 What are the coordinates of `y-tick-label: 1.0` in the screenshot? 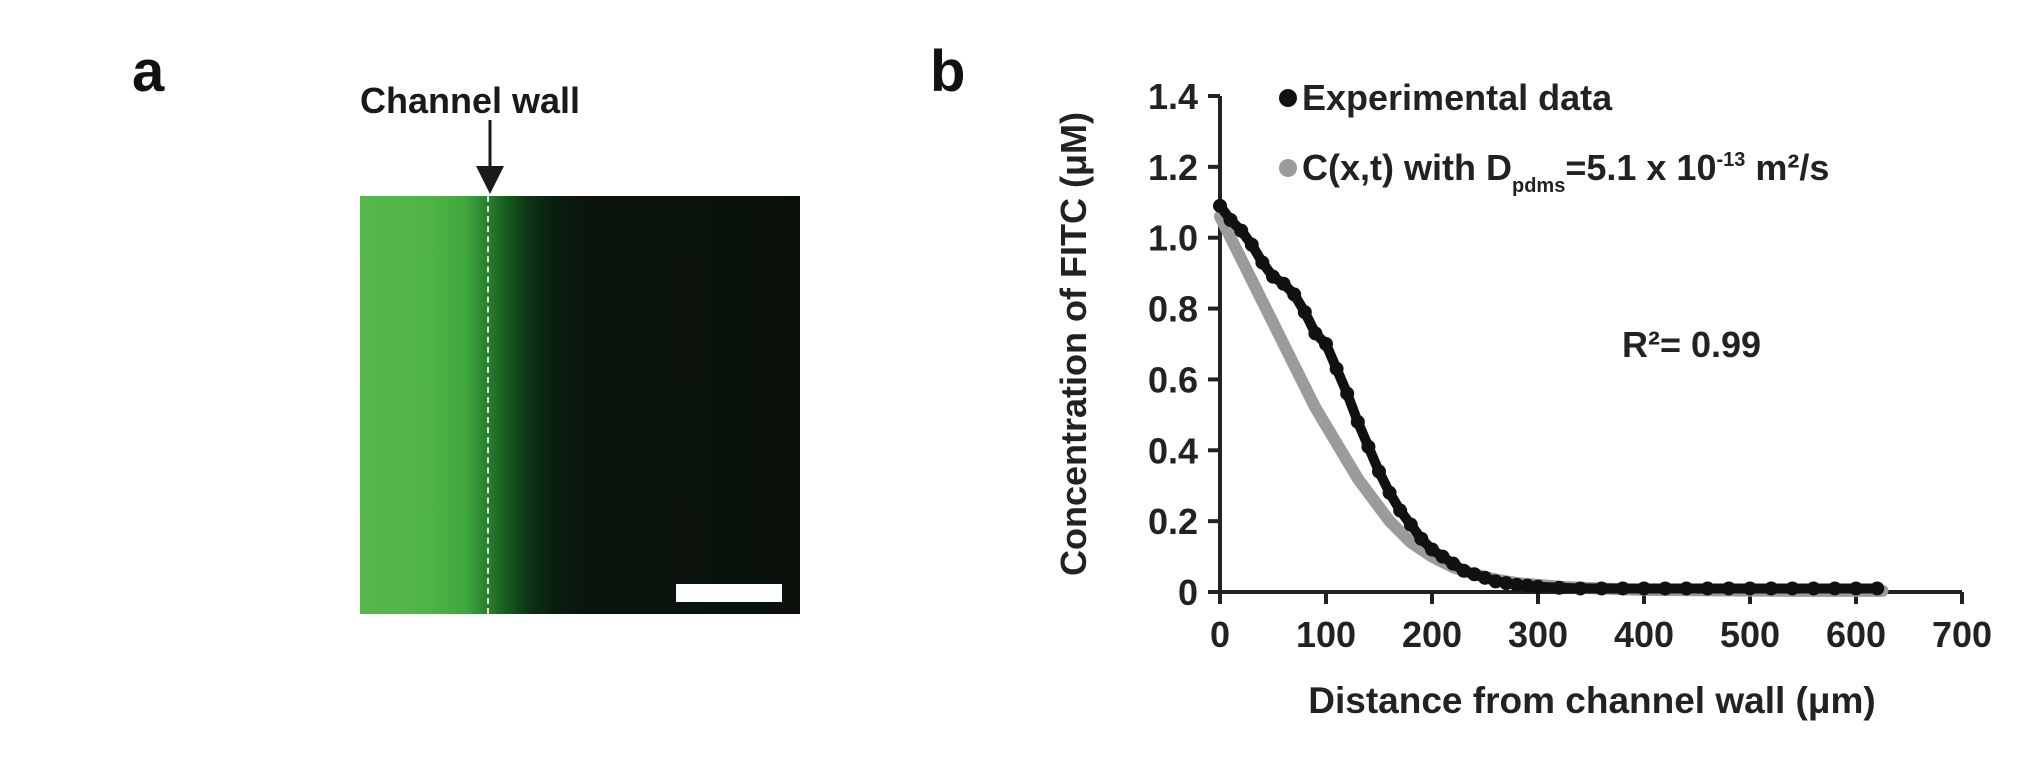 It's located at (1173, 238).